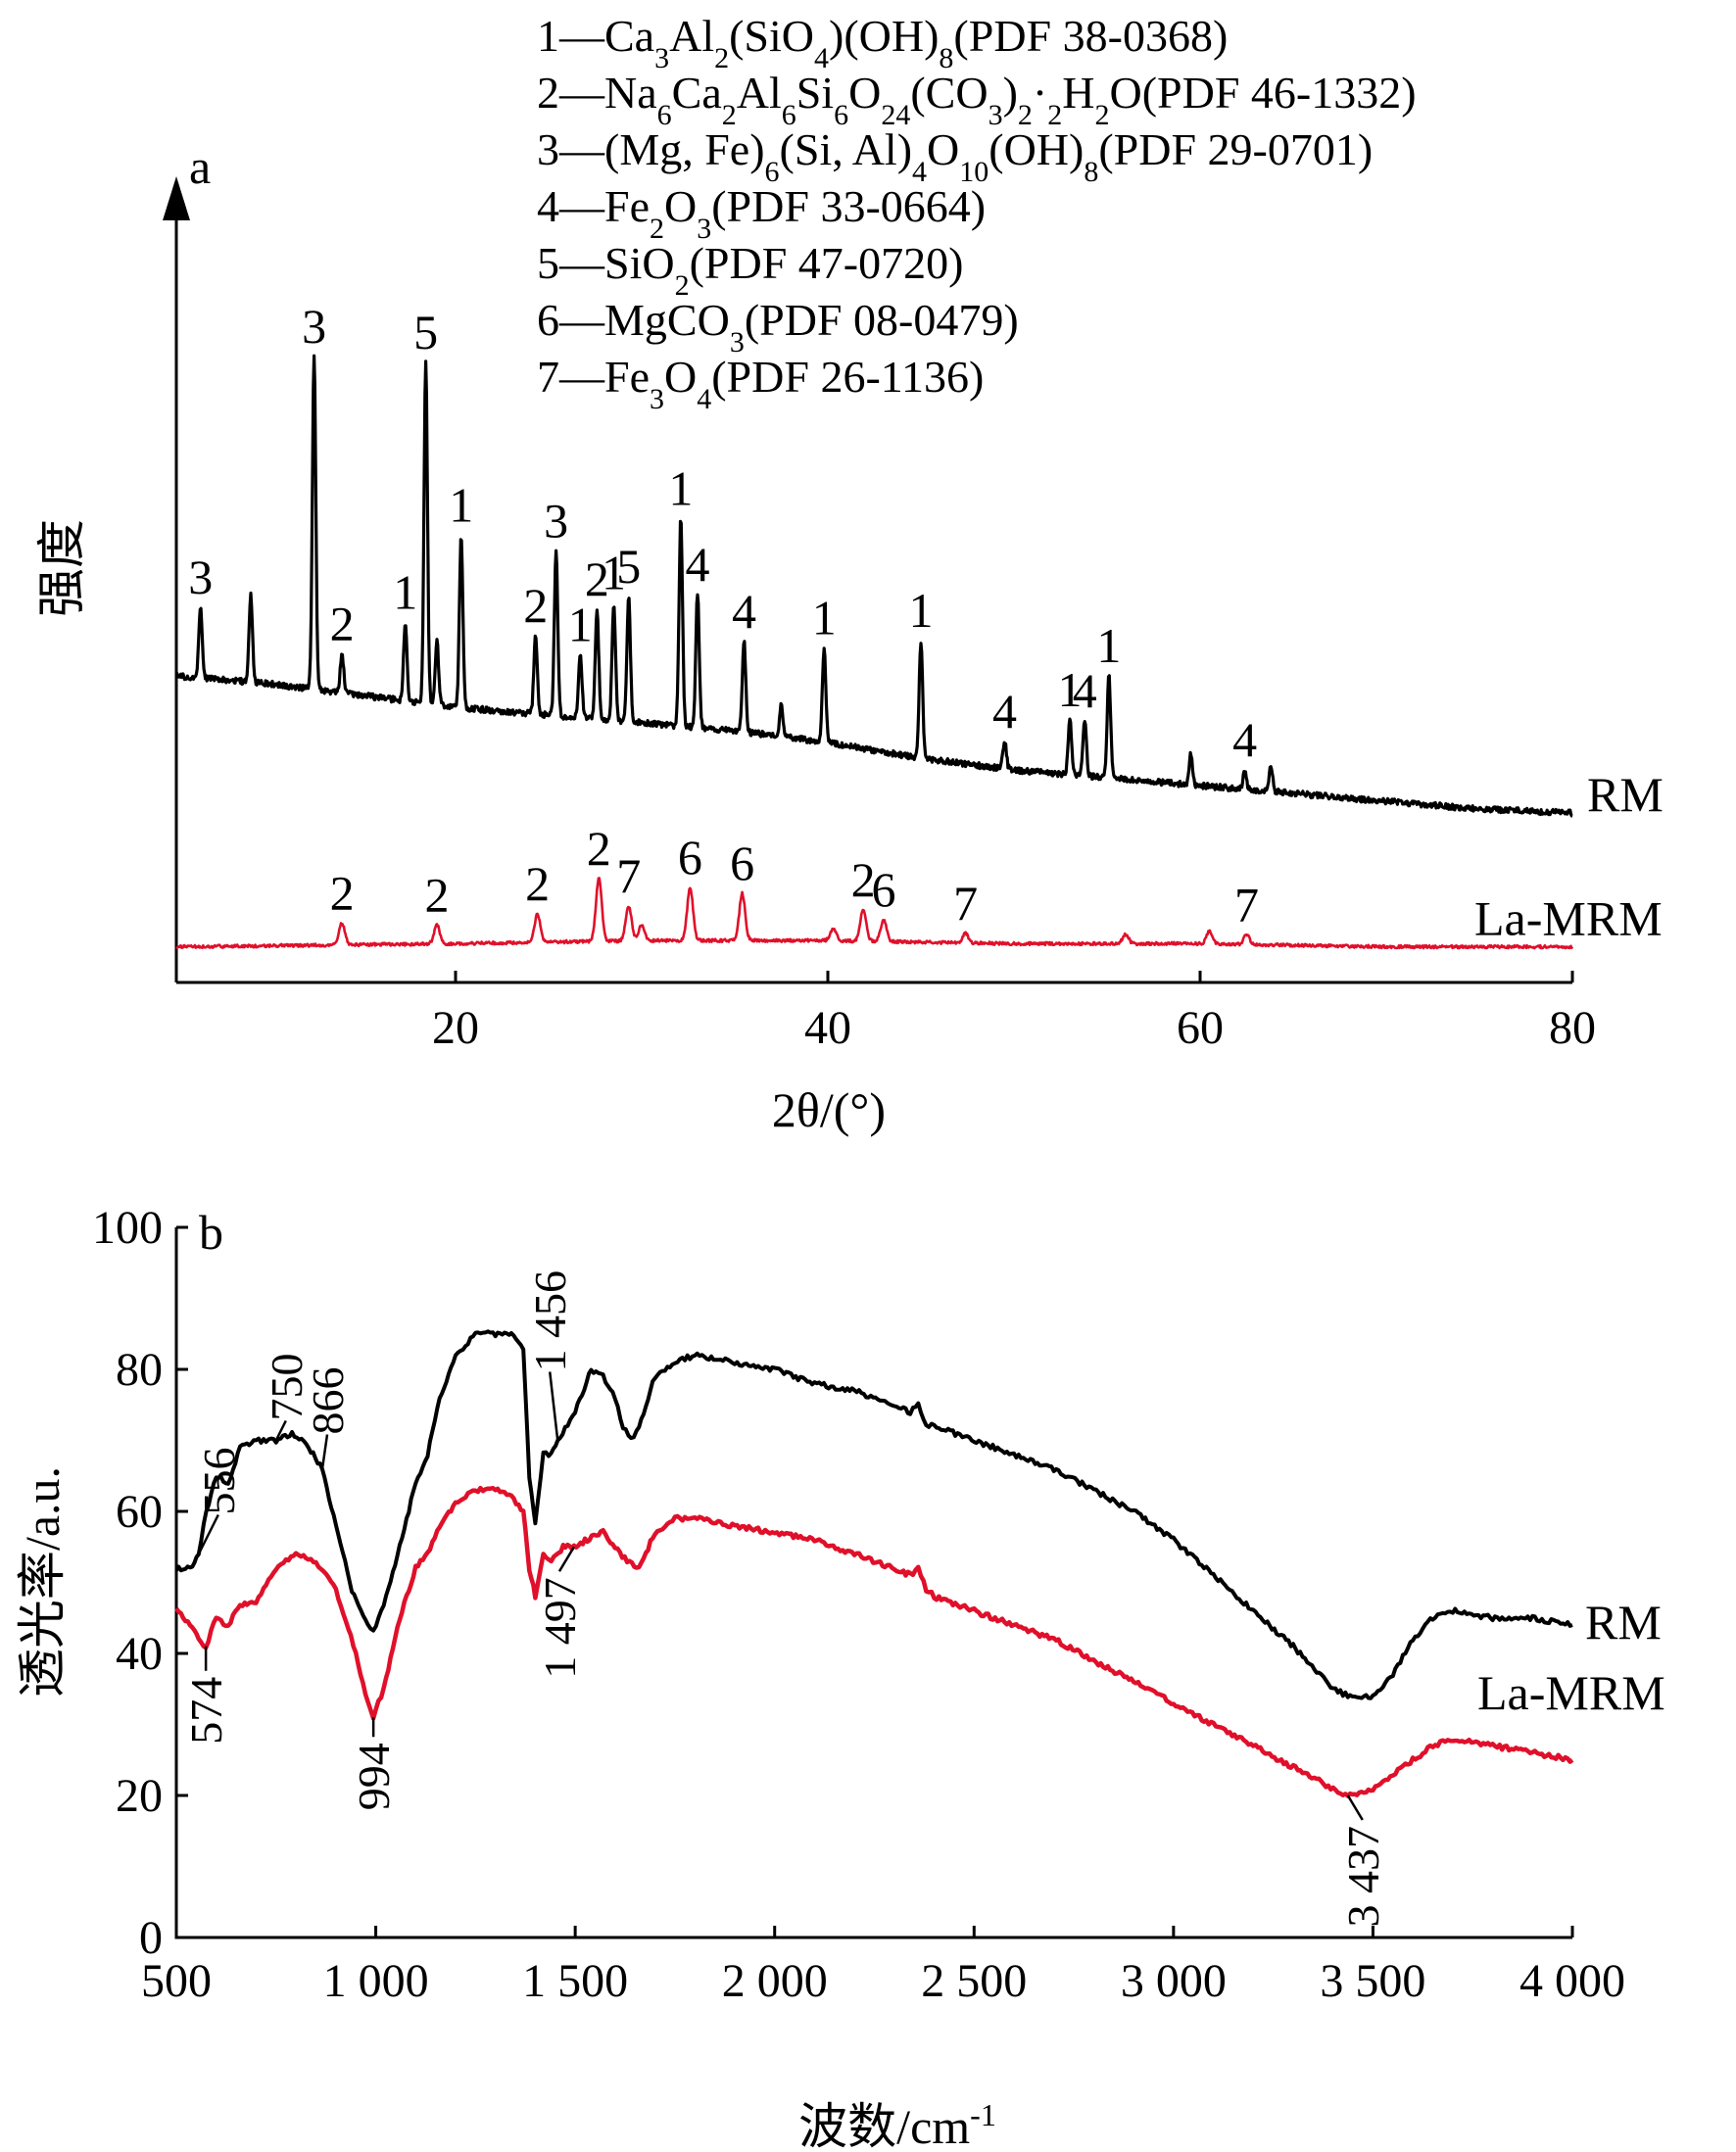  I want to click on legend-entry-6: 6—MgCO3(PDF 08-0479), so click(778, 327).